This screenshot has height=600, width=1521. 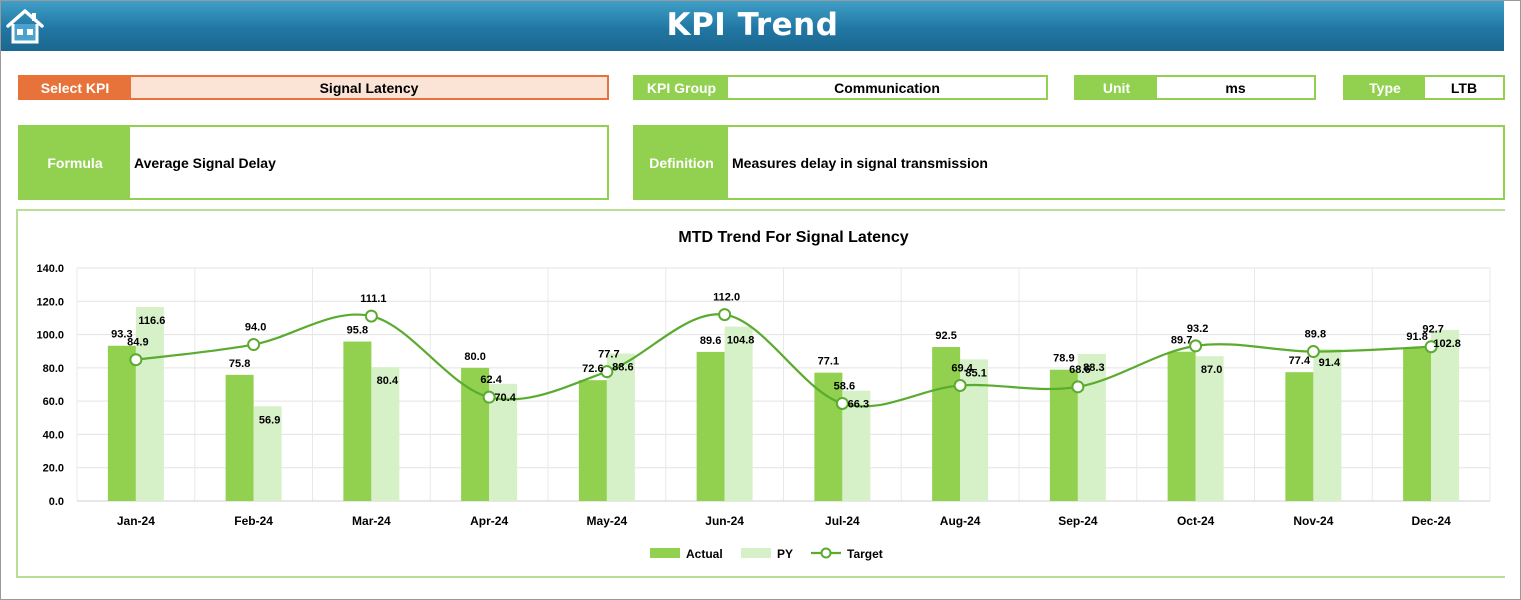 I want to click on actual-data-label: 80.0, so click(x=474, y=357).